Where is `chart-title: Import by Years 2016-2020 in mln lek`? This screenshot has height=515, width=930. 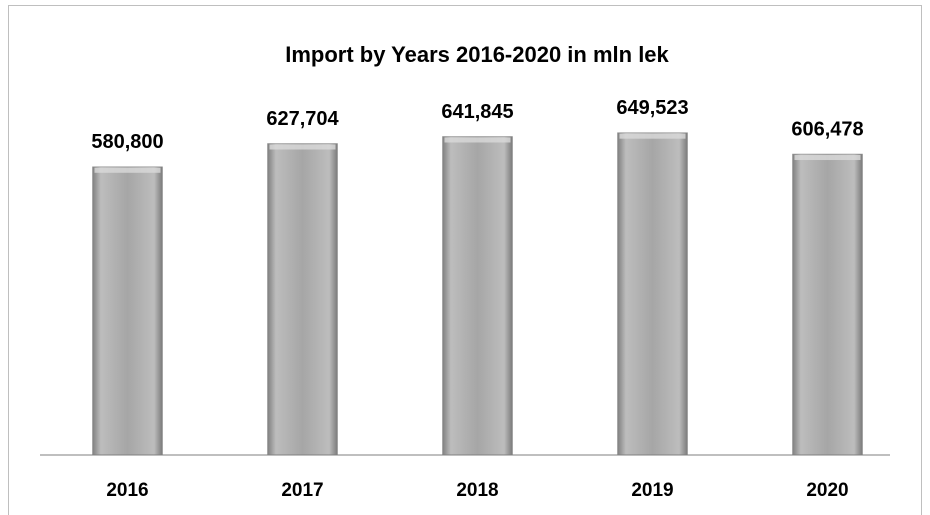 chart-title: Import by Years 2016-2020 in mln lek is located at coordinates (477, 54).